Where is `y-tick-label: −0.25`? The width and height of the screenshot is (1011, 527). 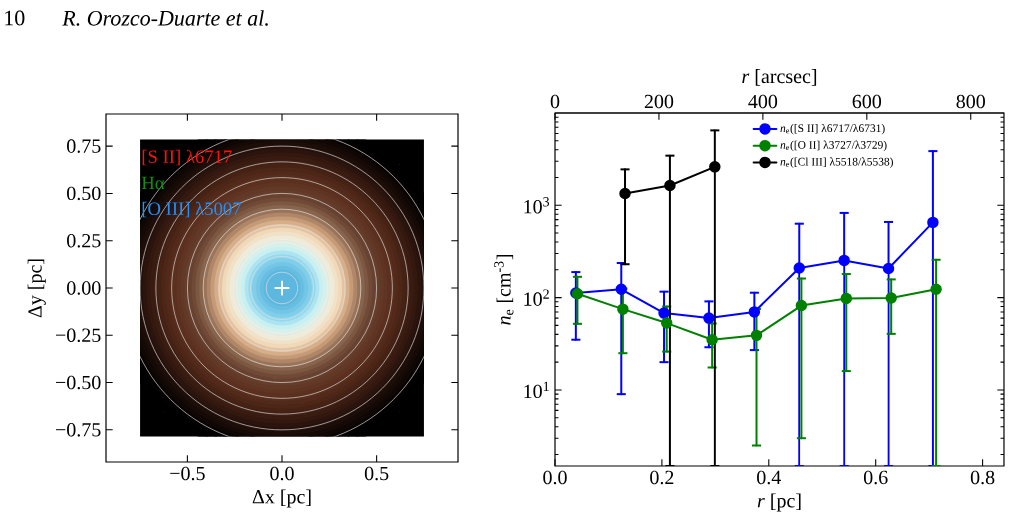
y-tick-label: −0.25 is located at coordinates (78, 335).